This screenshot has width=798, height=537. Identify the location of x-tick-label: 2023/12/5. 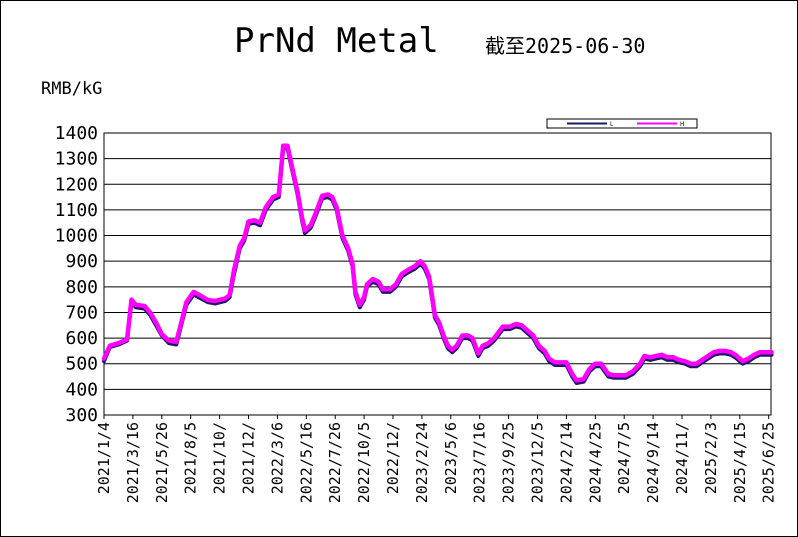
(538, 462).